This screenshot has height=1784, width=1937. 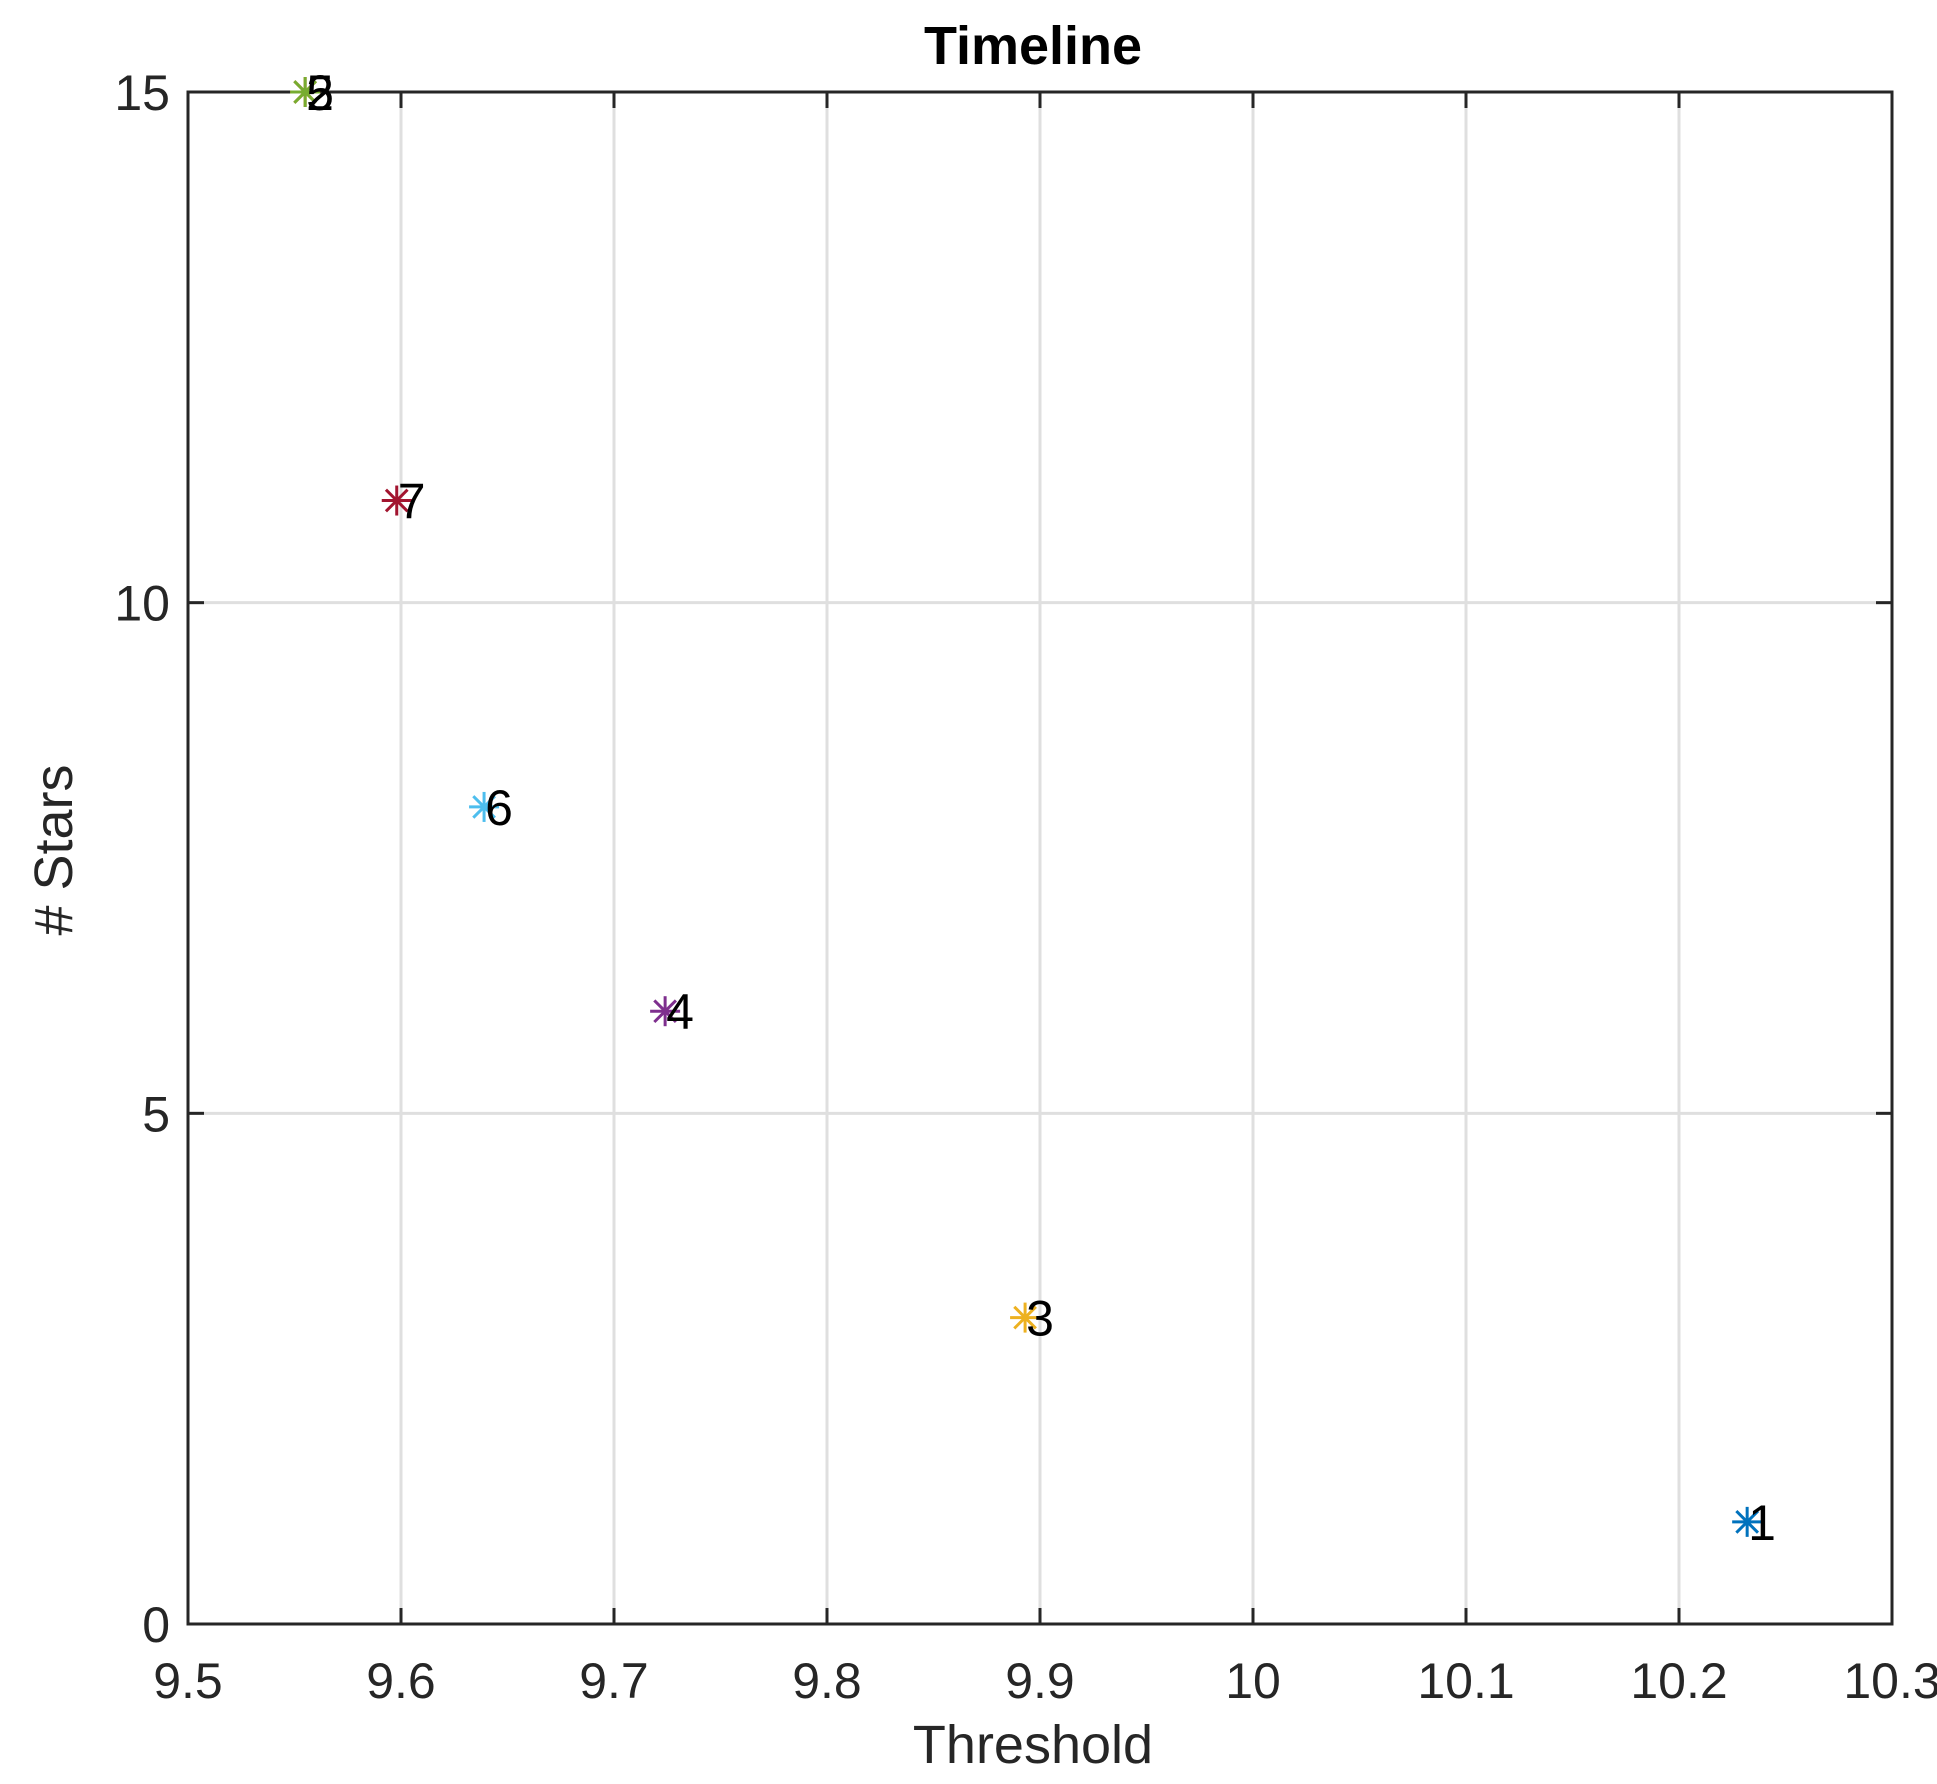 I want to click on data-point-label-4: 4, so click(x=680, y=1012).